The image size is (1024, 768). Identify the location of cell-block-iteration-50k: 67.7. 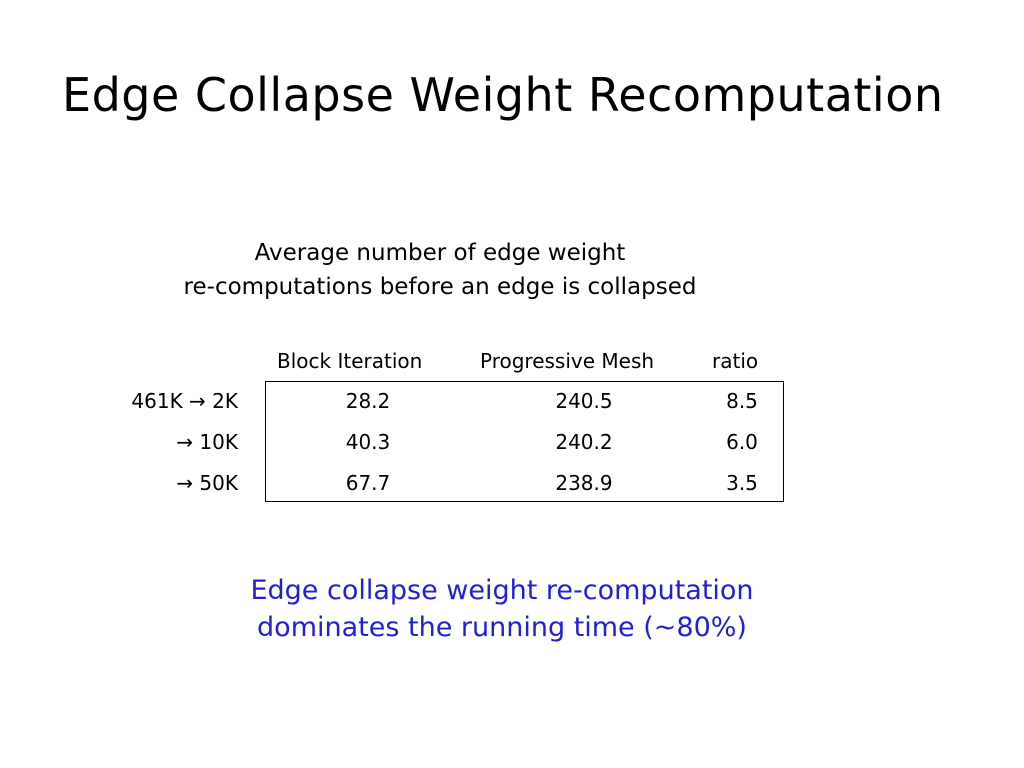
(368, 483).